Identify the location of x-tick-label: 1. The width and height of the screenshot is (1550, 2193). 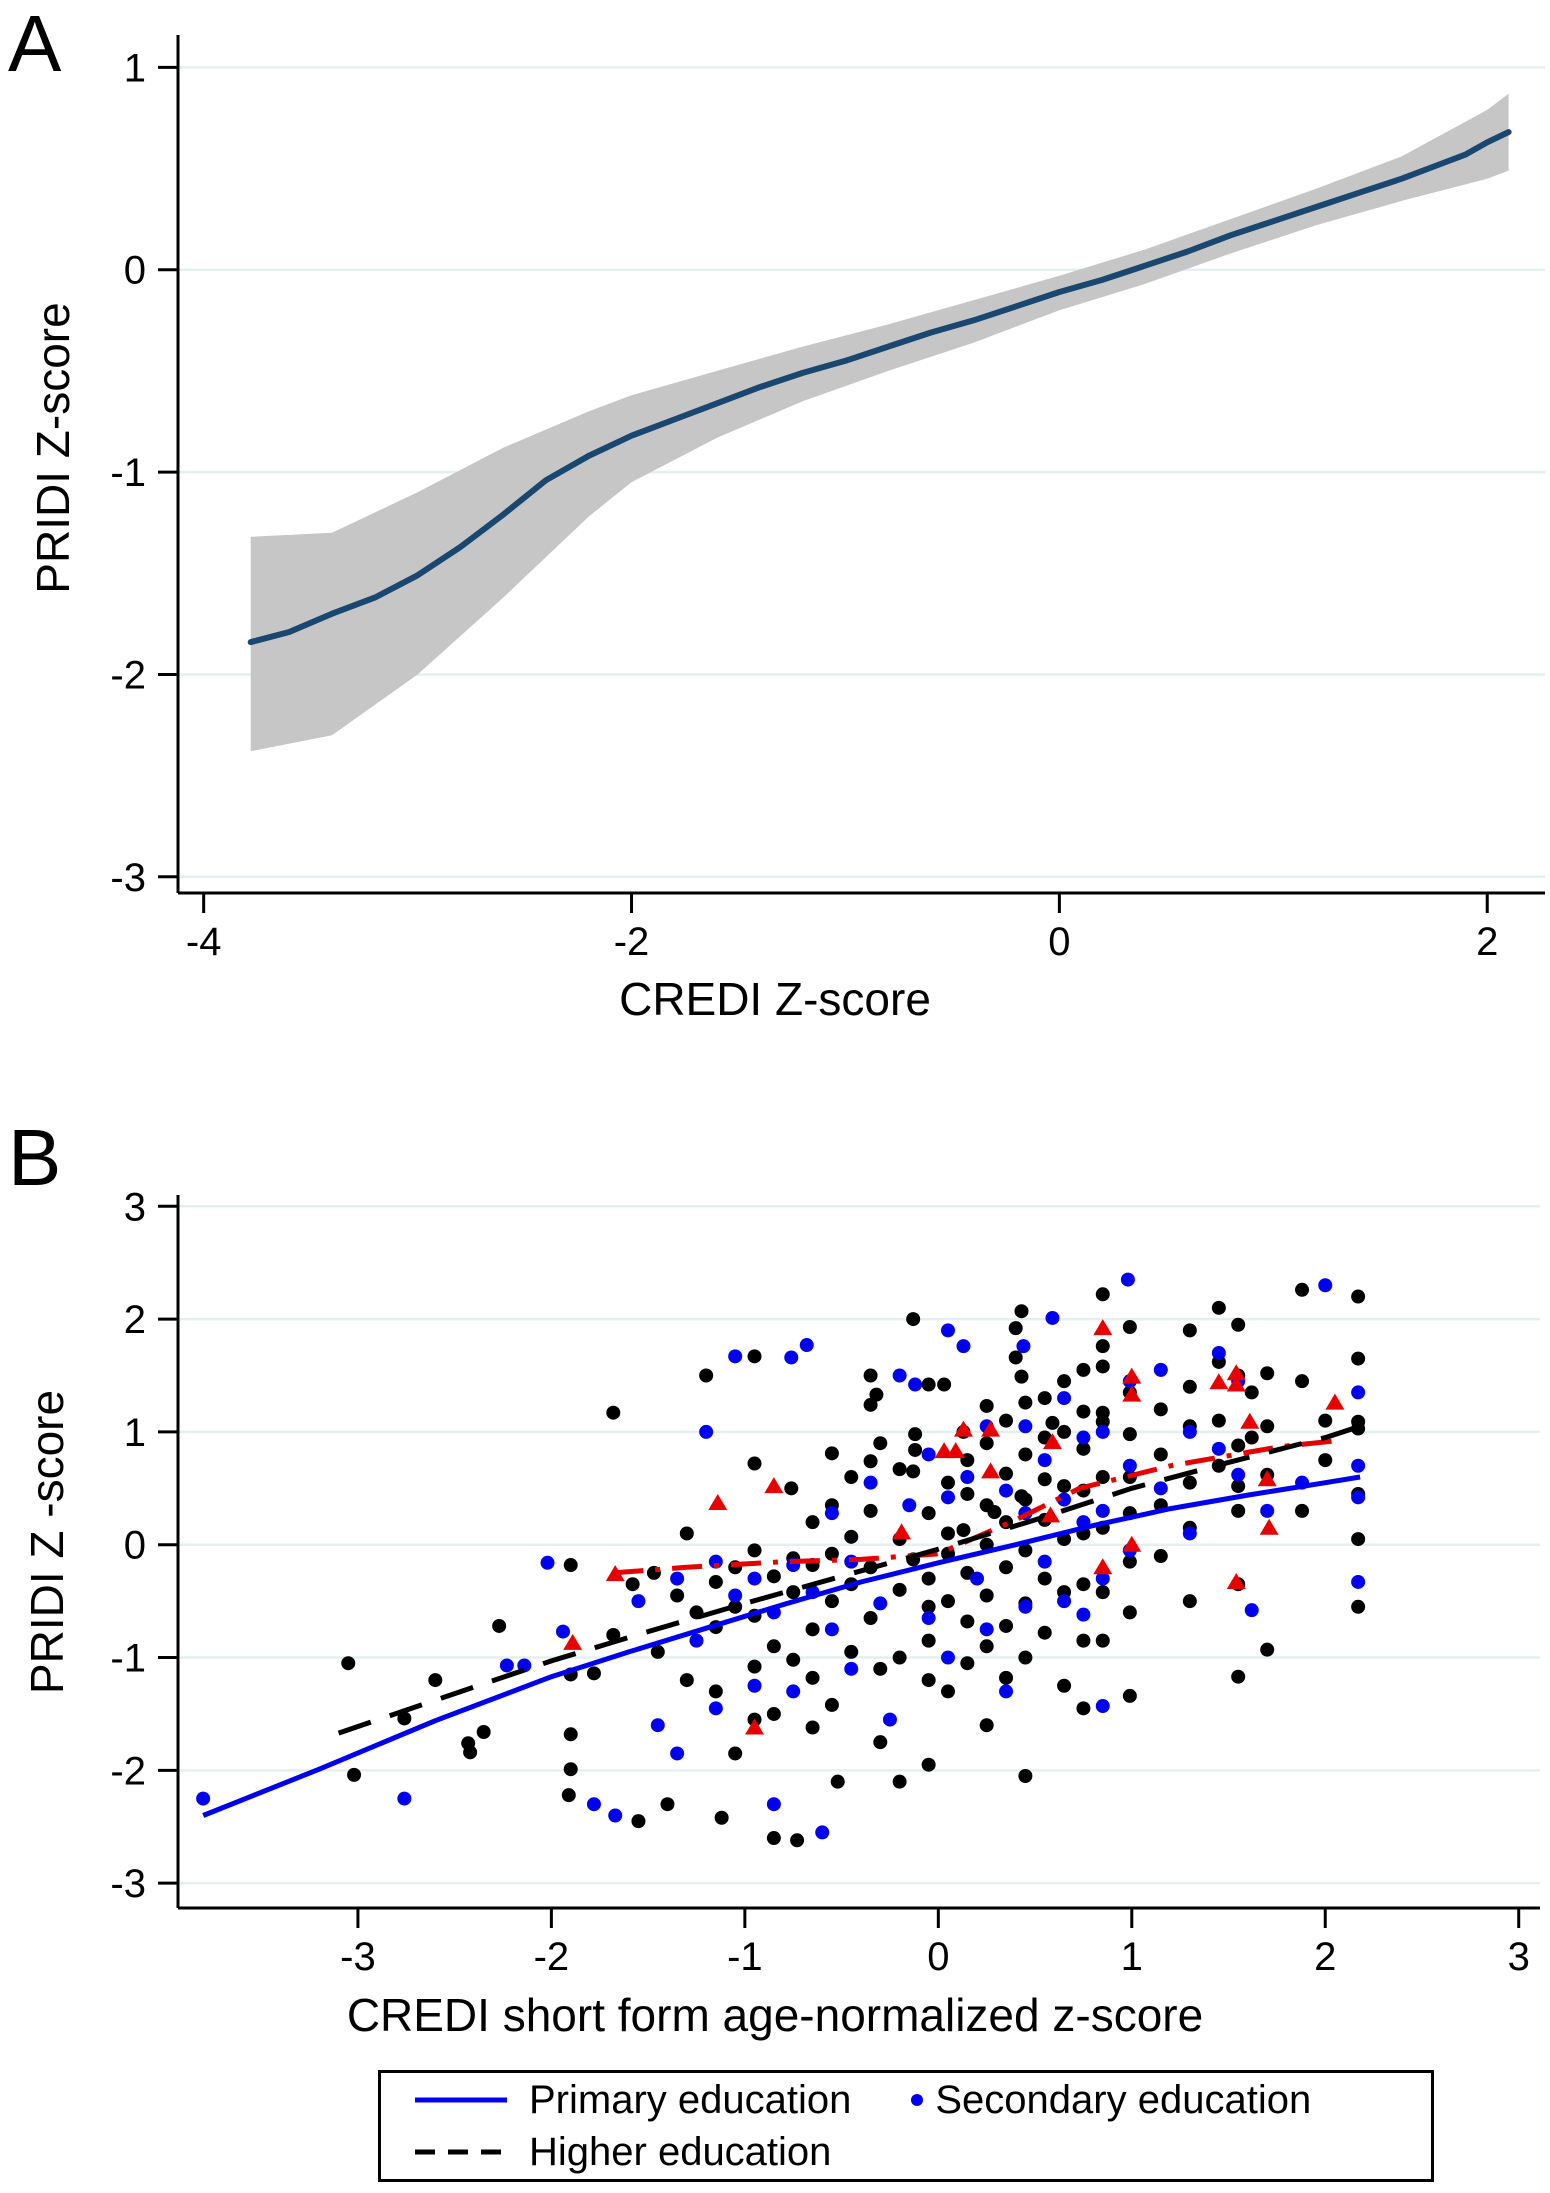
(1132, 1957).